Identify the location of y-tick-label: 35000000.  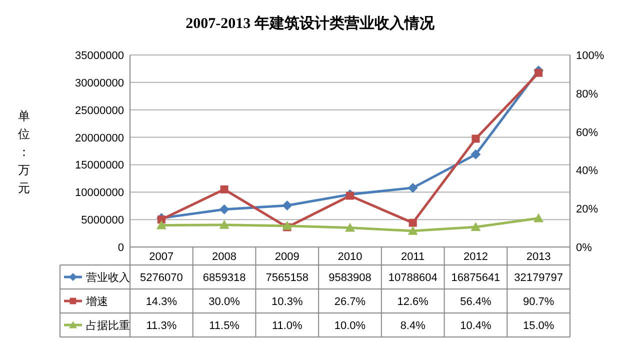
(99, 56).